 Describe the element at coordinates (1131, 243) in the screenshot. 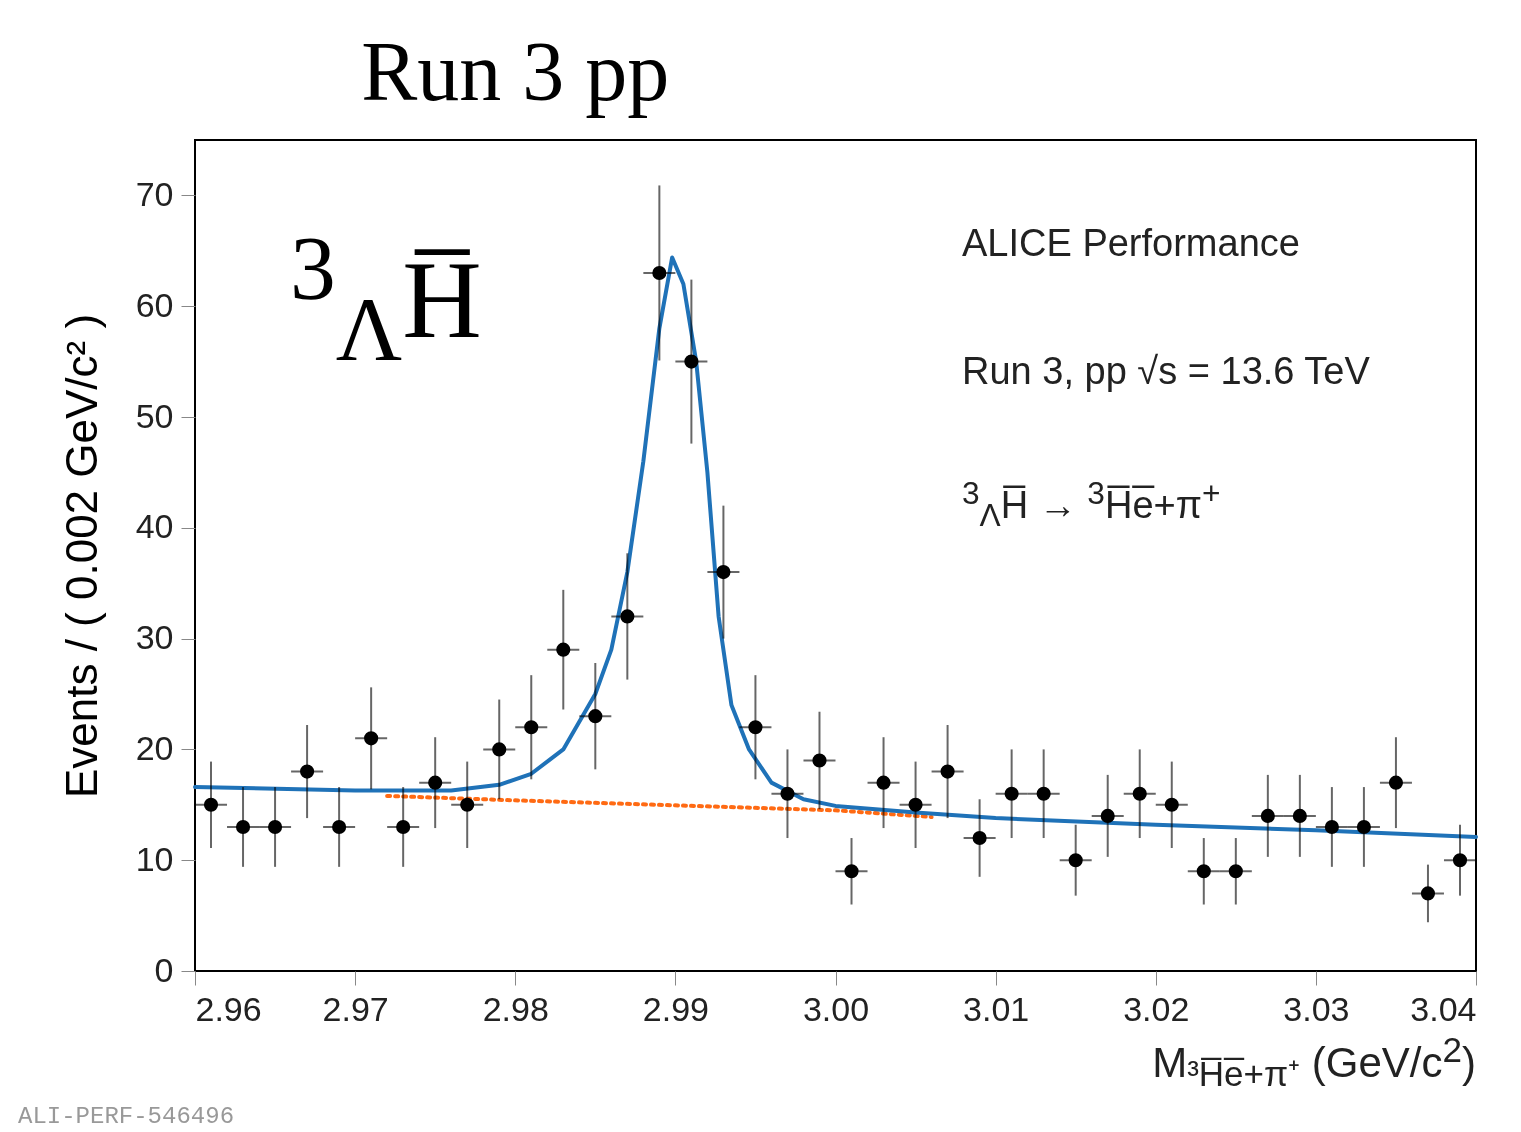

I see `annotation: ALICE Performance` at that location.